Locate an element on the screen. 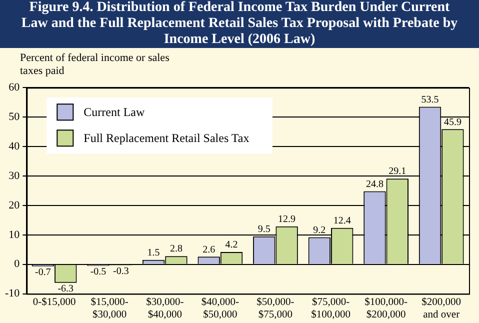 The height and width of the screenshot is (323, 479). data-label: -6.3 is located at coordinates (66, 289).